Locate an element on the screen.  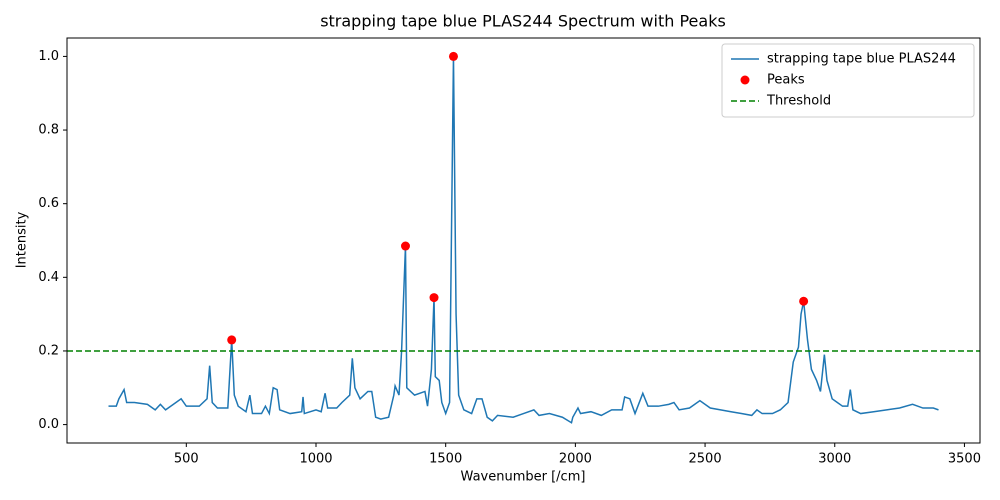
x-tick-label: 1000 is located at coordinates (315, 459).